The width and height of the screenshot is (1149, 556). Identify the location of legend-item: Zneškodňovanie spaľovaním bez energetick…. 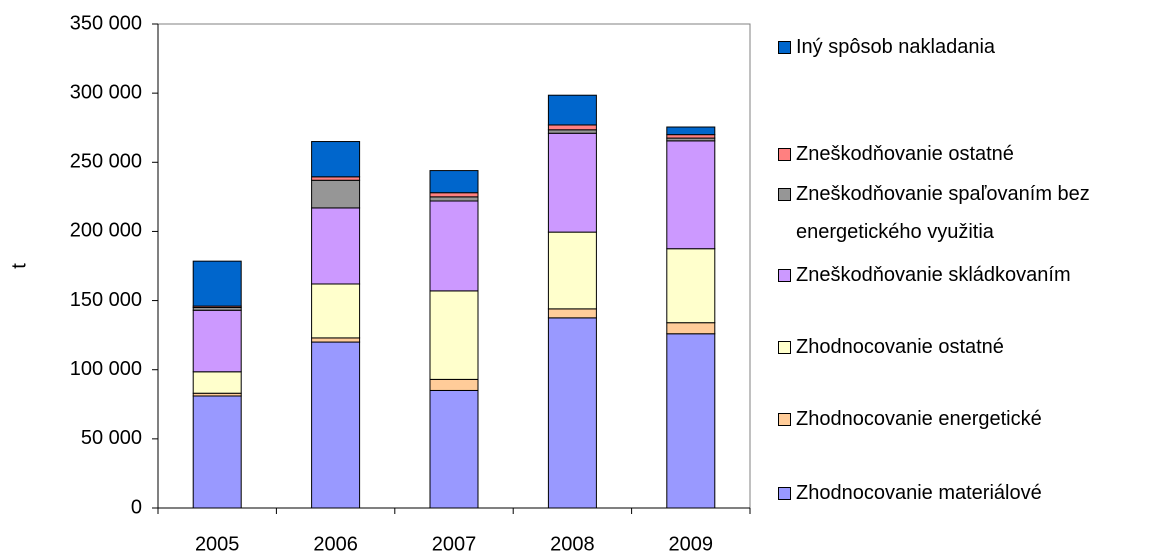
(963, 213).